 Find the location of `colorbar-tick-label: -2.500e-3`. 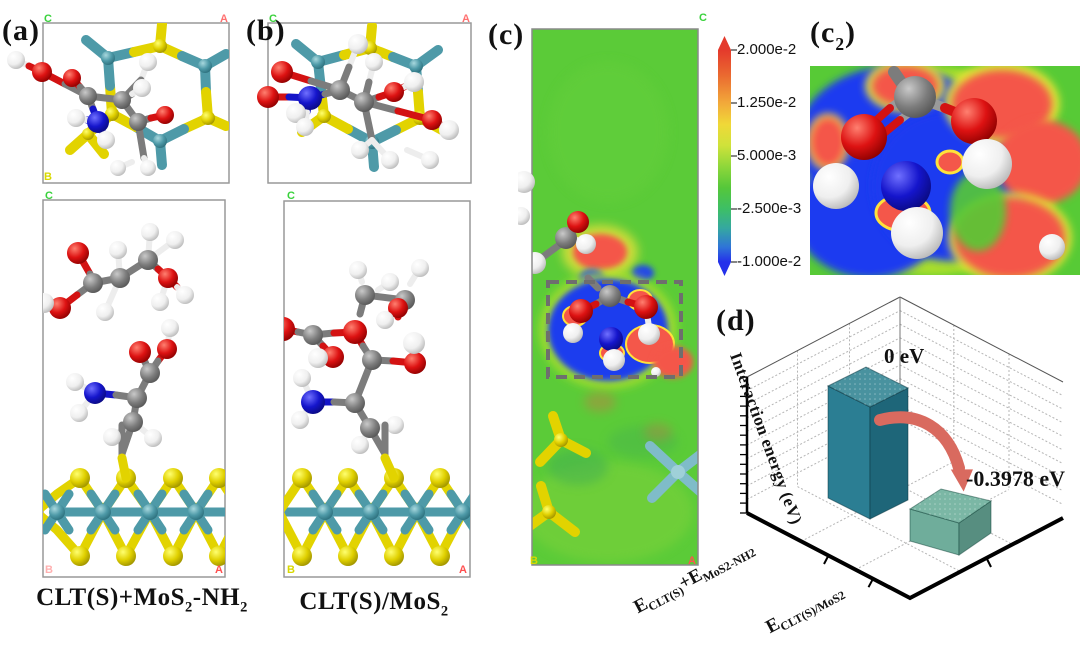

colorbar-tick-label: -2.500e-3 is located at coordinates (769, 208).